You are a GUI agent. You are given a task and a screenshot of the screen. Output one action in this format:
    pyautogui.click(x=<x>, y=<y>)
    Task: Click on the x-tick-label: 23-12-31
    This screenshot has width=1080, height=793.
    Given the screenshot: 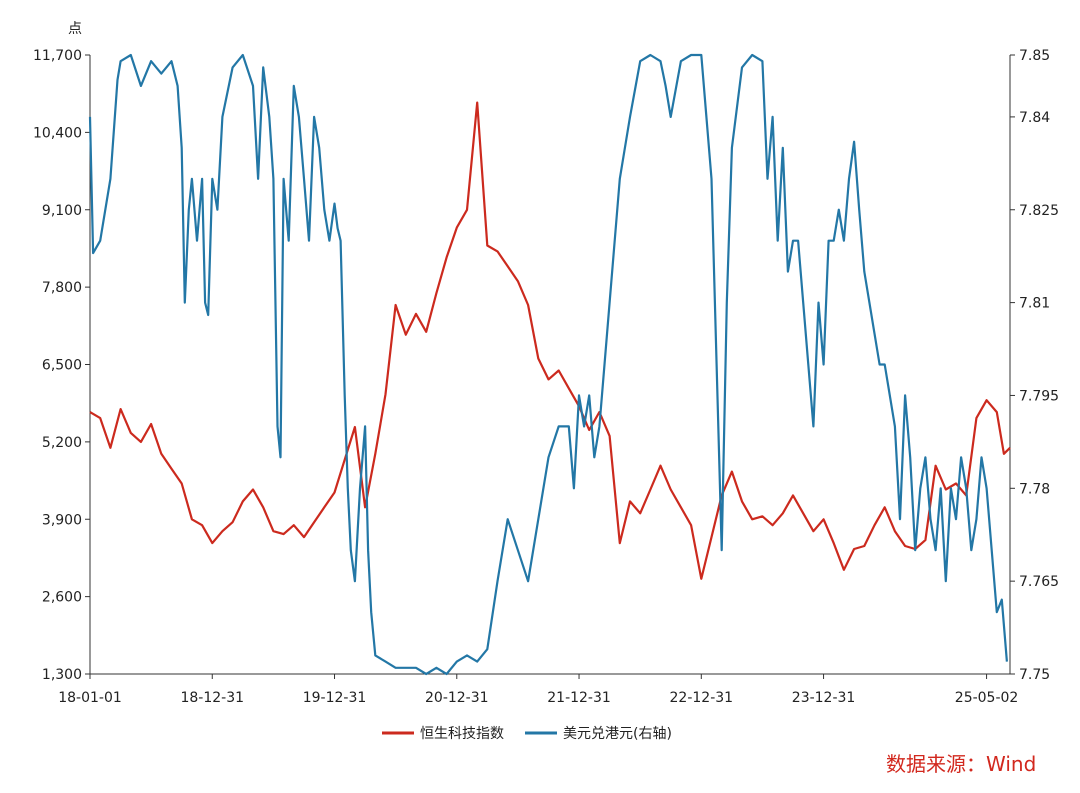 What is the action you would take?
    pyautogui.click(x=824, y=698)
    